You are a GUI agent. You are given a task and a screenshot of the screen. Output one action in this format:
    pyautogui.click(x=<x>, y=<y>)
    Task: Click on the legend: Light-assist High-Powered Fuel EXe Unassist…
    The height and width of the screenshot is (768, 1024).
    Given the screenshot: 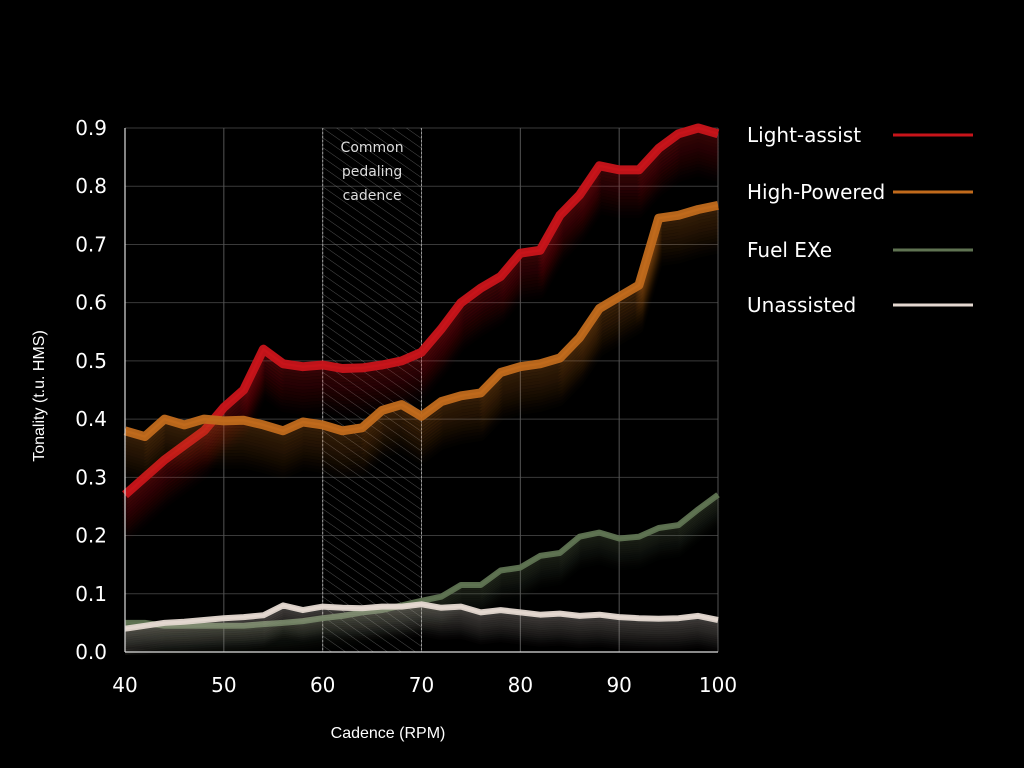 What is the action you would take?
    pyautogui.click(x=860, y=220)
    